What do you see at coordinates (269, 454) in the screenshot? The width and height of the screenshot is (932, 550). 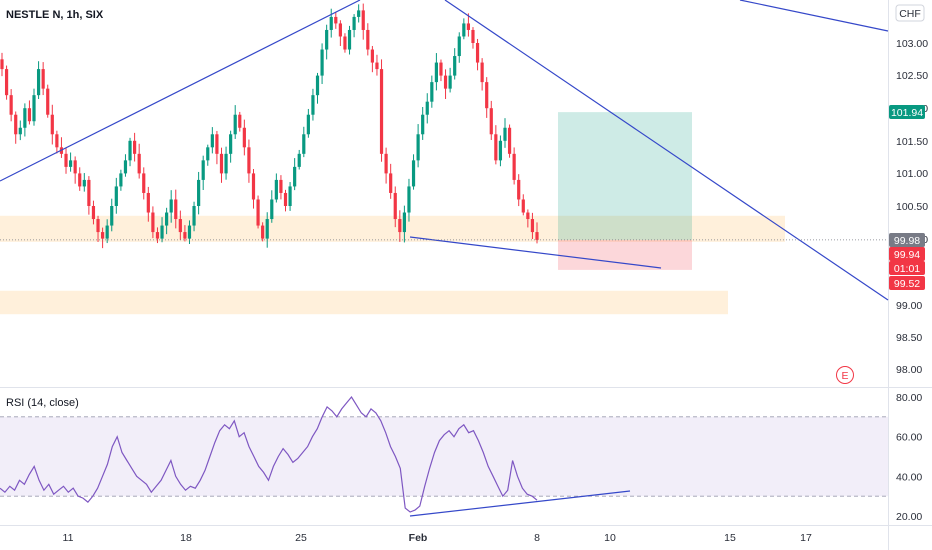 I see `rsi-line` at bounding box center [269, 454].